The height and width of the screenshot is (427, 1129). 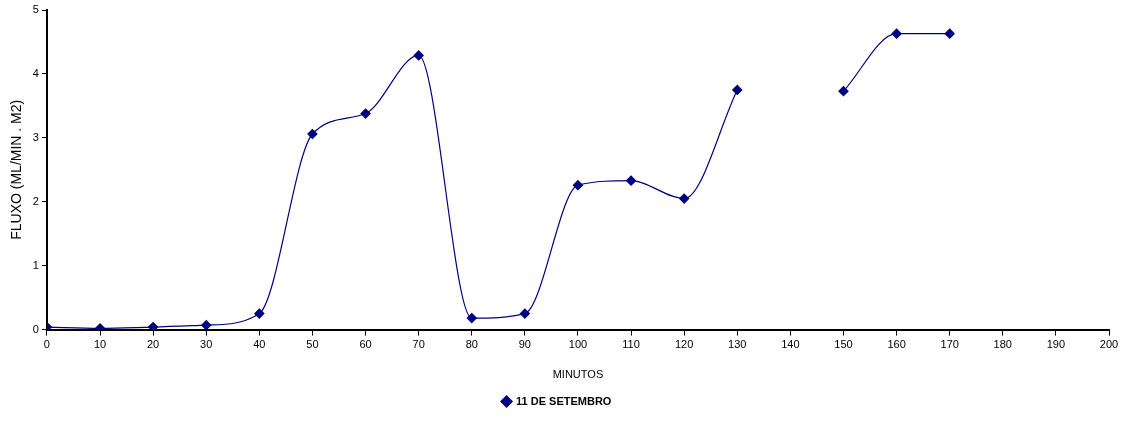 I want to click on x-tick-label: 40, so click(x=259, y=344).